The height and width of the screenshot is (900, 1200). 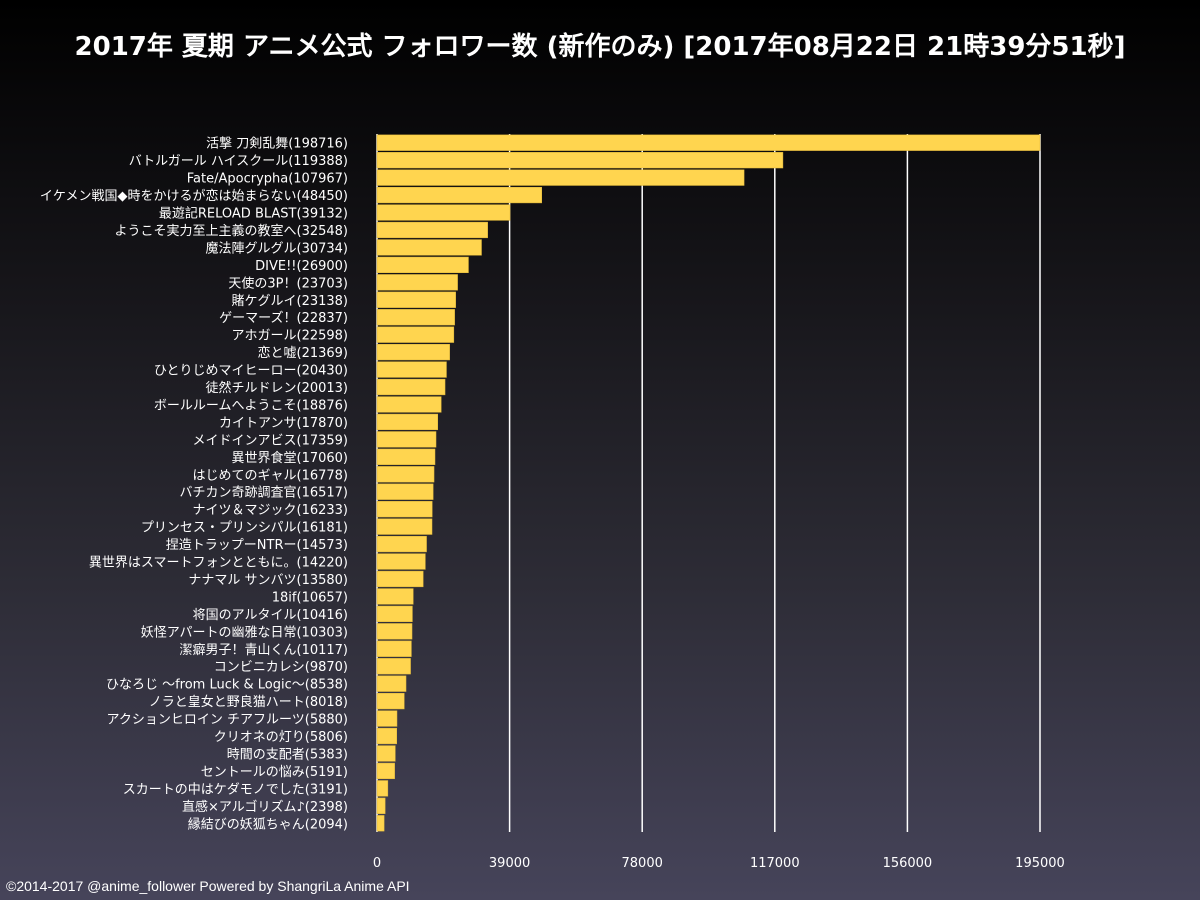 What do you see at coordinates (288, 283) in the screenshot?
I see `category-label: 天使の3P！(23703)` at bounding box center [288, 283].